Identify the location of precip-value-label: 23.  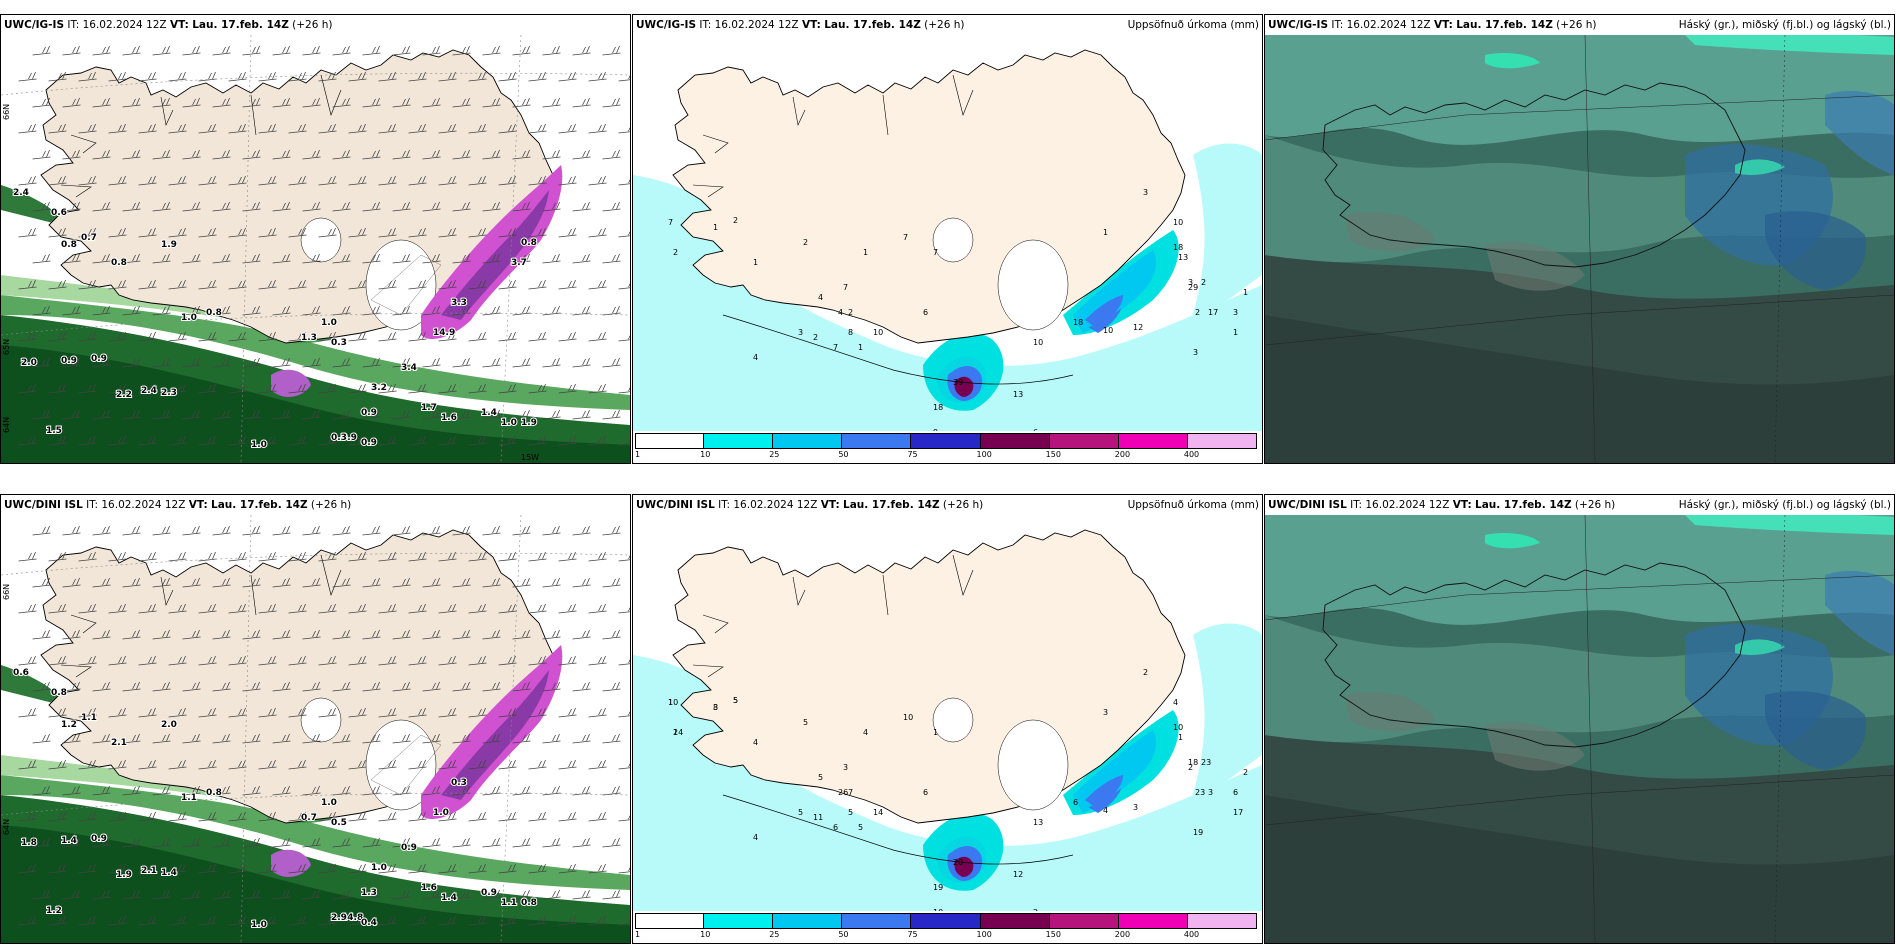
(1206, 762).